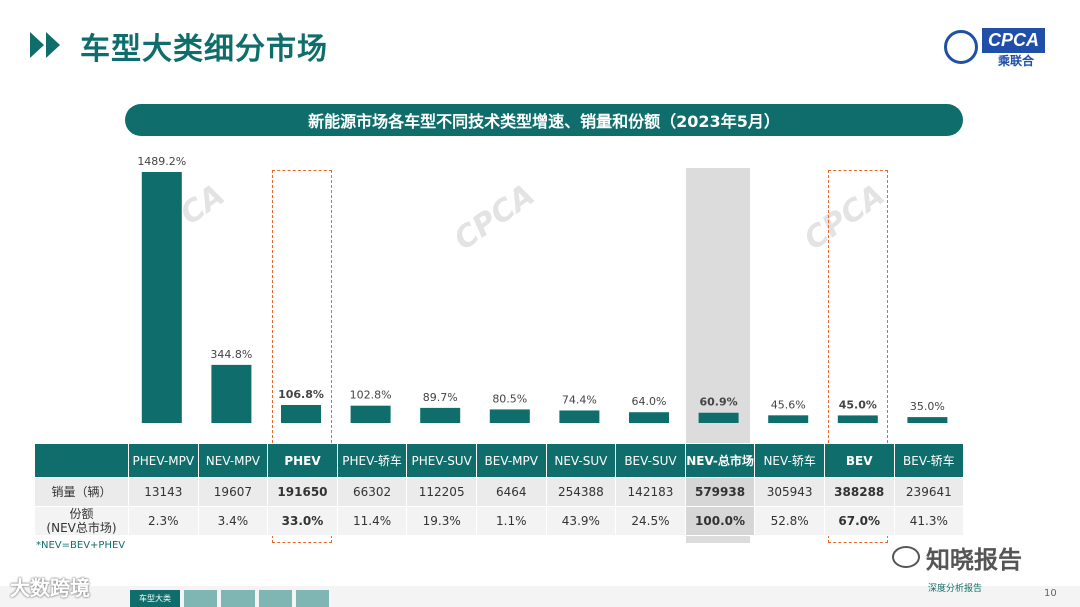 The width and height of the screenshot is (1080, 607). Describe the element at coordinates (511, 492) in the screenshot. I see `sales-cell-5: 6464` at that location.